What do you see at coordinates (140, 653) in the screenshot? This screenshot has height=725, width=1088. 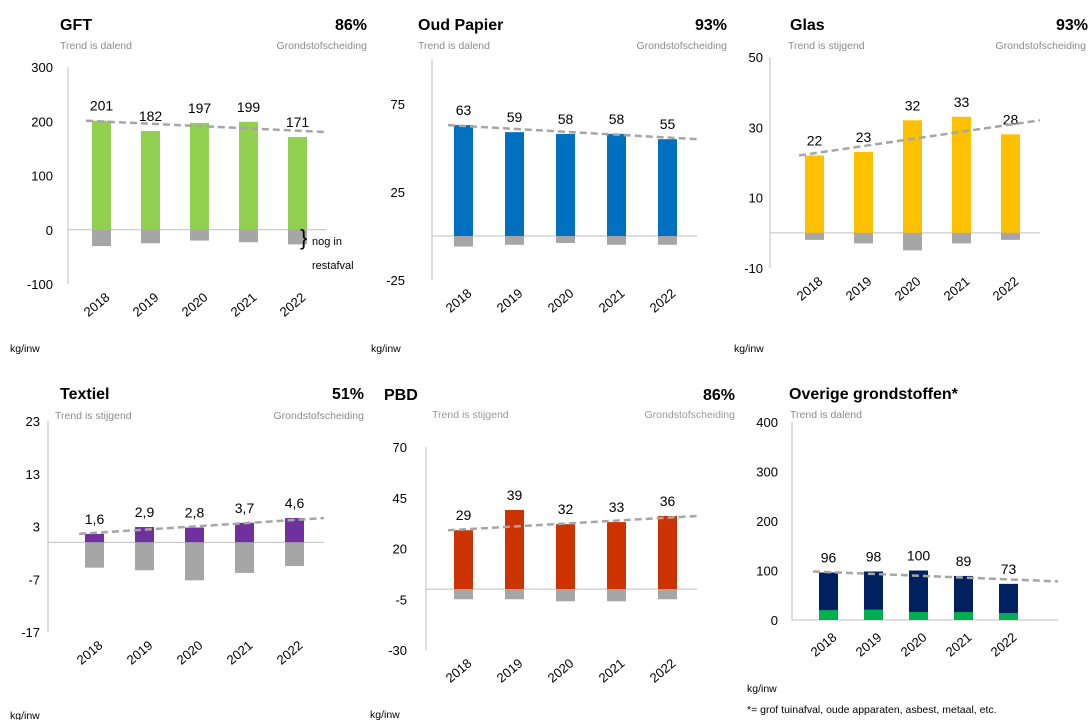 I see `x-tick-label-textiel: 2019` at bounding box center [140, 653].